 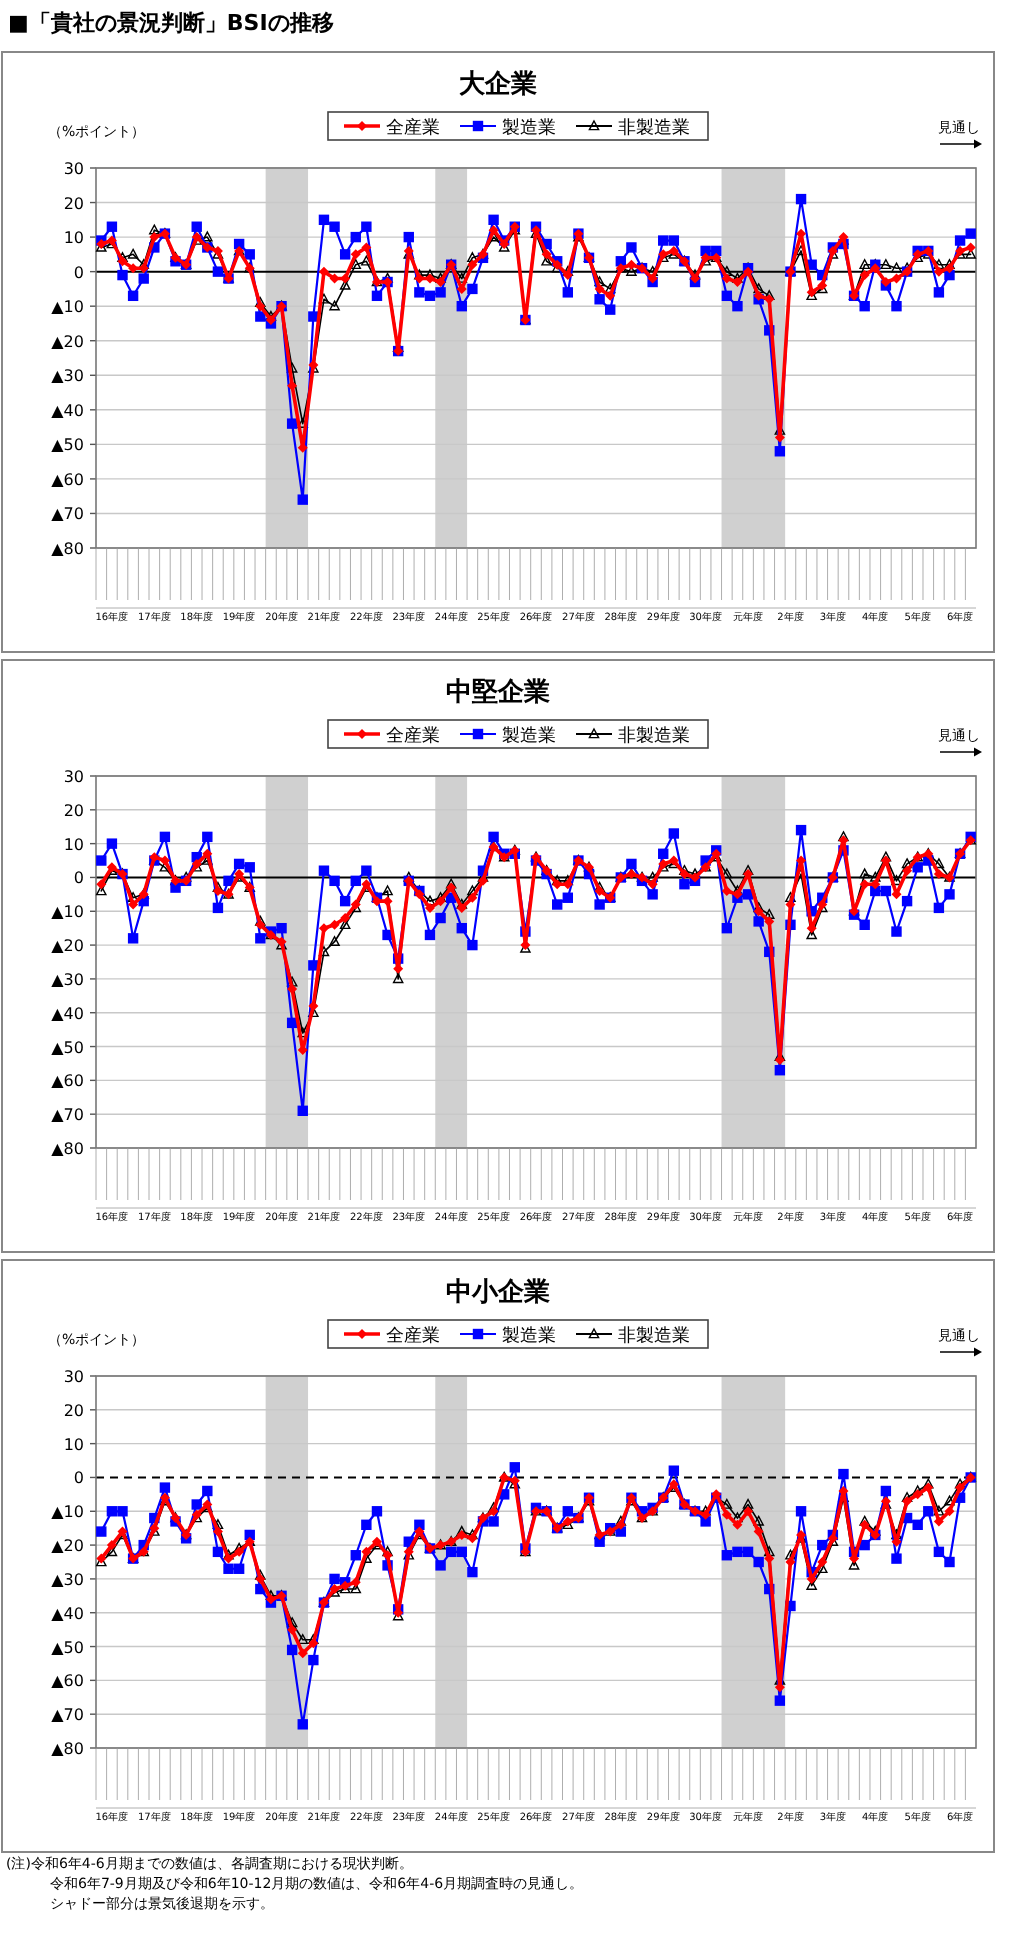 I want to click on chart-title: 中小企業, so click(x=498, y=1293).